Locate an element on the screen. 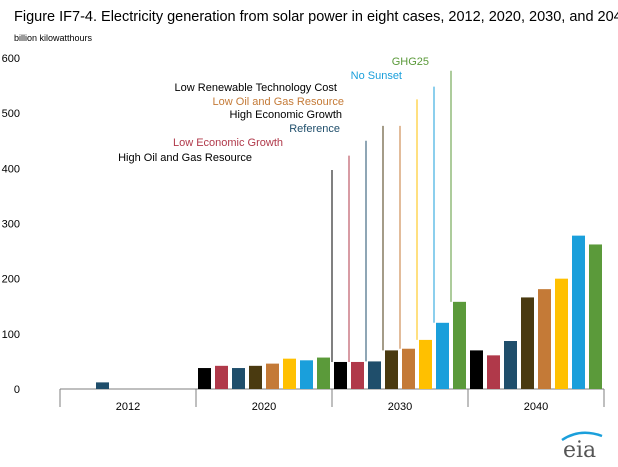  bar-ghg25-2020 is located at coordinates (323, 373).